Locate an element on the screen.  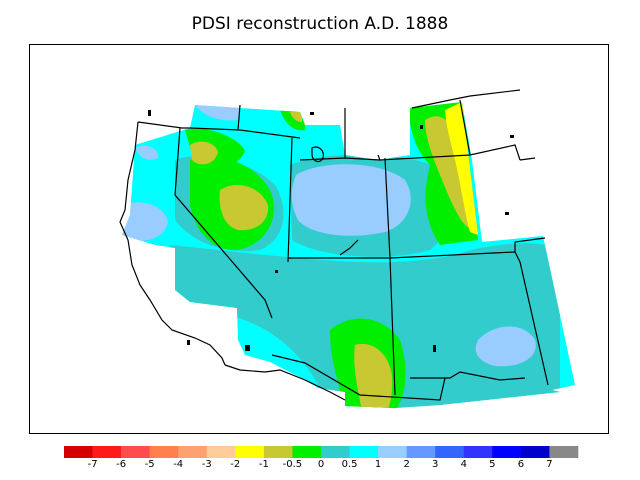
field-lightblue-oregon is located at coordinates (217, 113).